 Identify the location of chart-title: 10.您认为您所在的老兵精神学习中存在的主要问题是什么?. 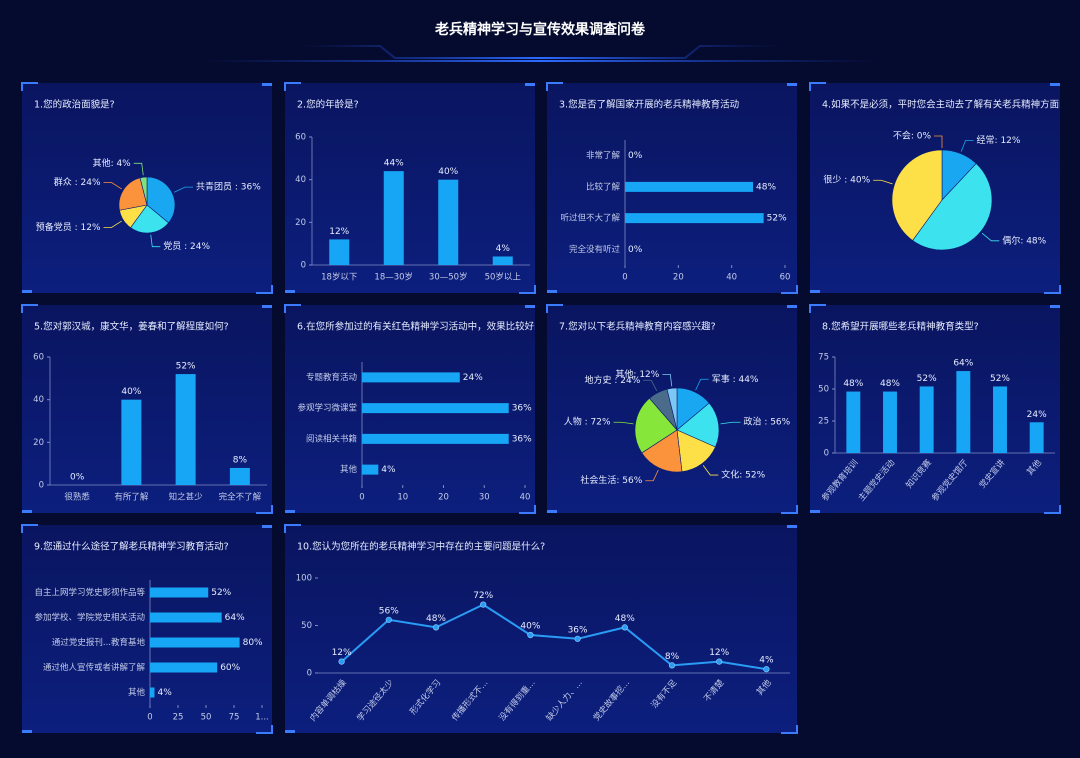
(421, 547).